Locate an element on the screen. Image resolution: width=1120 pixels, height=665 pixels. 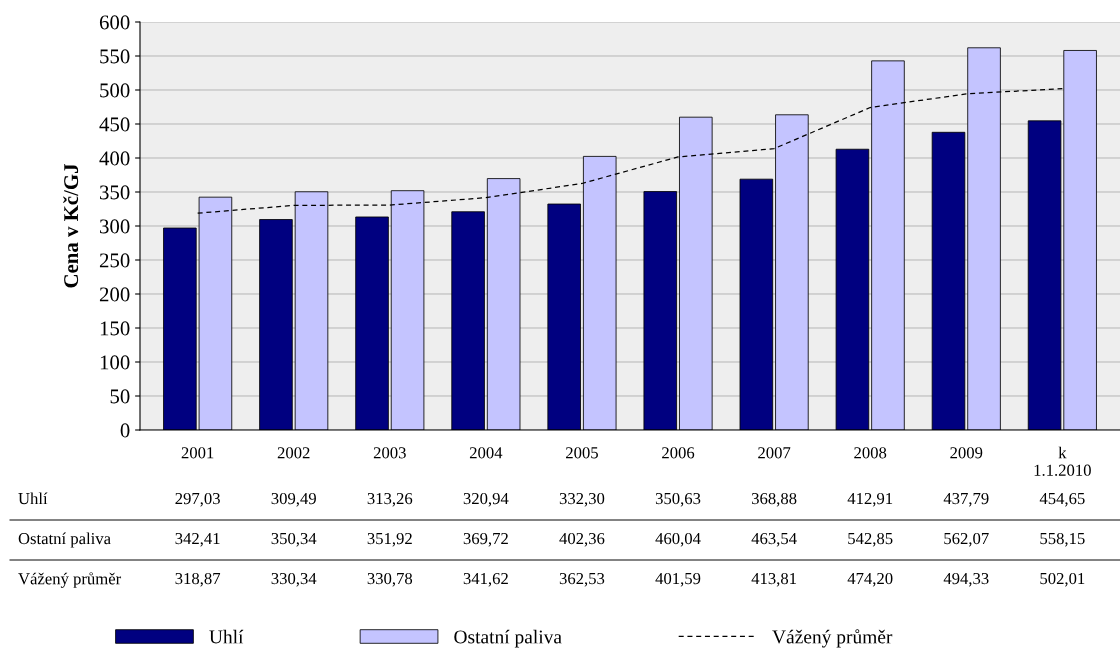
y-tick-label: 300 is located at coordinates (115, 226).